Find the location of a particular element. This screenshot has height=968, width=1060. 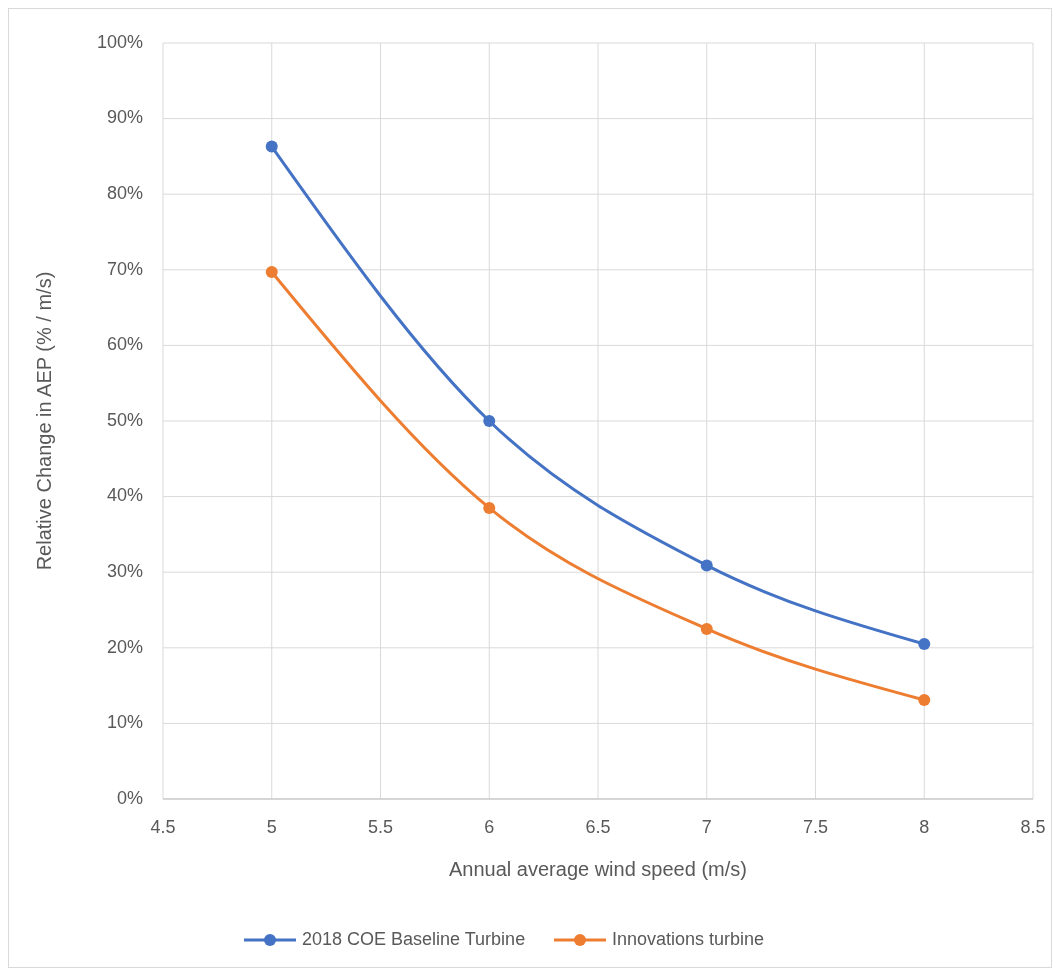

y-tick-label: 50% is located at coordinates (124, 419).